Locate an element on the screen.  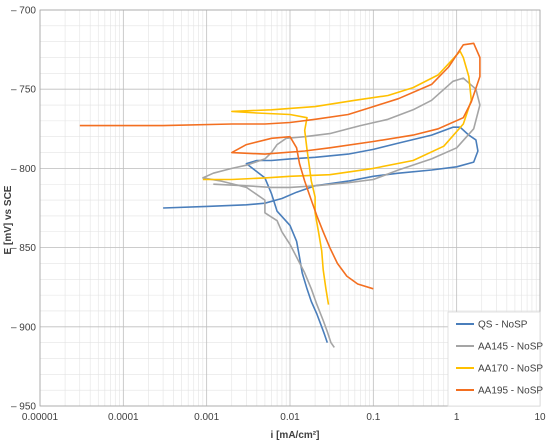
x-tick-label: 0.001 is located at coordinates (206, 417).